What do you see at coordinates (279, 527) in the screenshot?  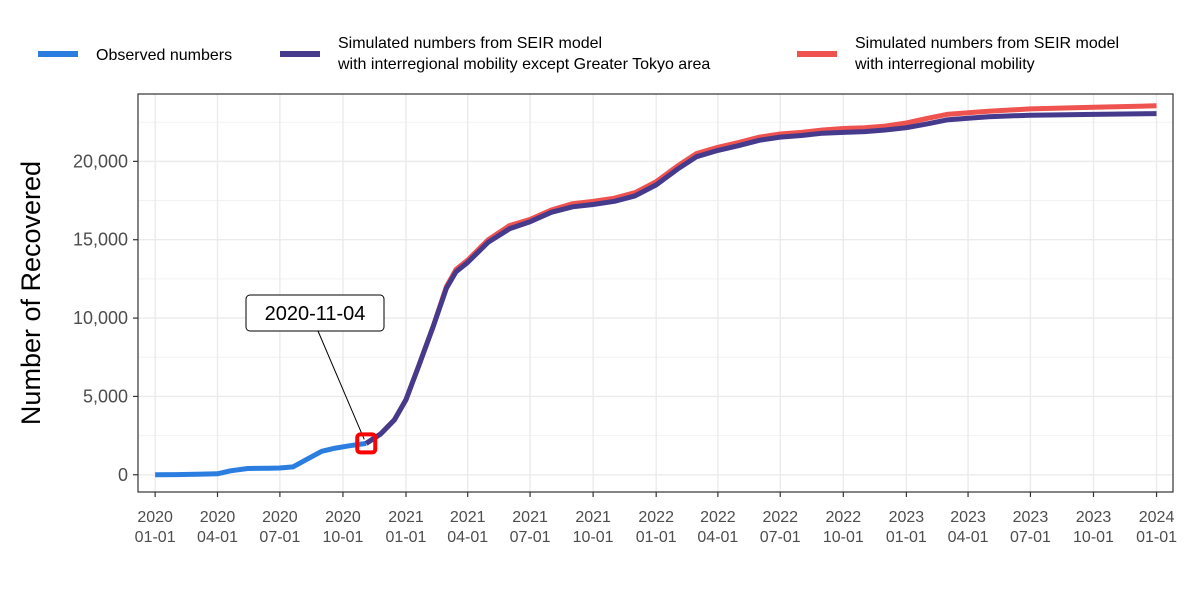 I see `x-tick-label: 2020 07-01` at bounding box center [279, 527].